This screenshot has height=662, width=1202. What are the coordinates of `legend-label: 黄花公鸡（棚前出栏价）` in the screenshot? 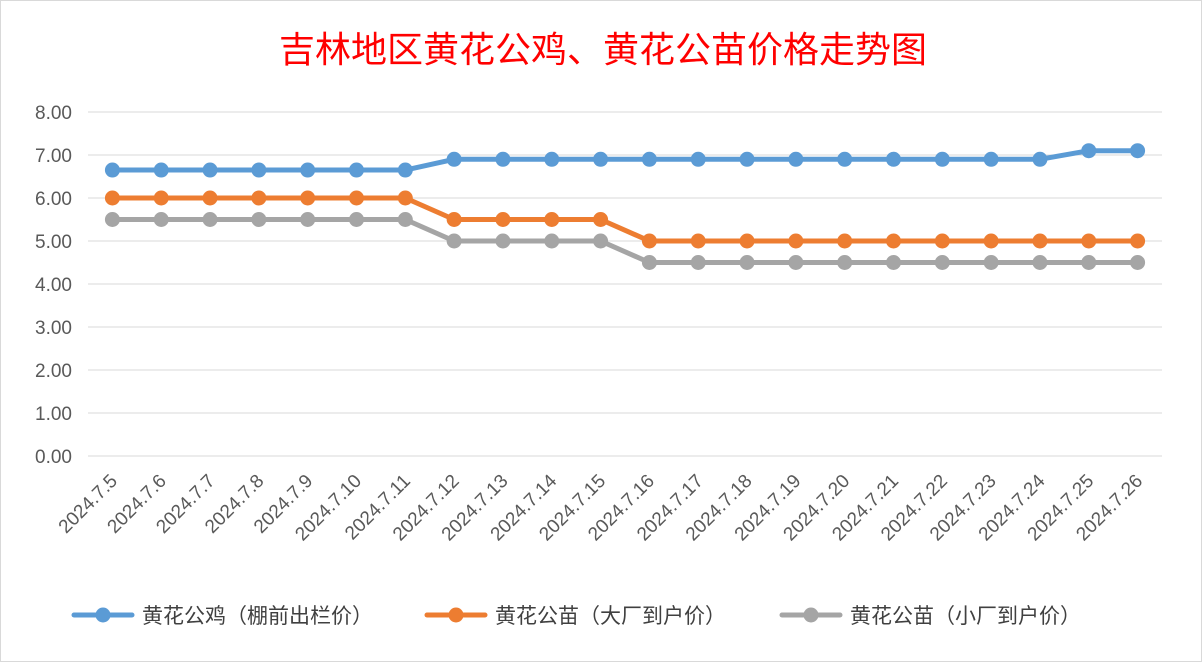 It's located at (257, 616).